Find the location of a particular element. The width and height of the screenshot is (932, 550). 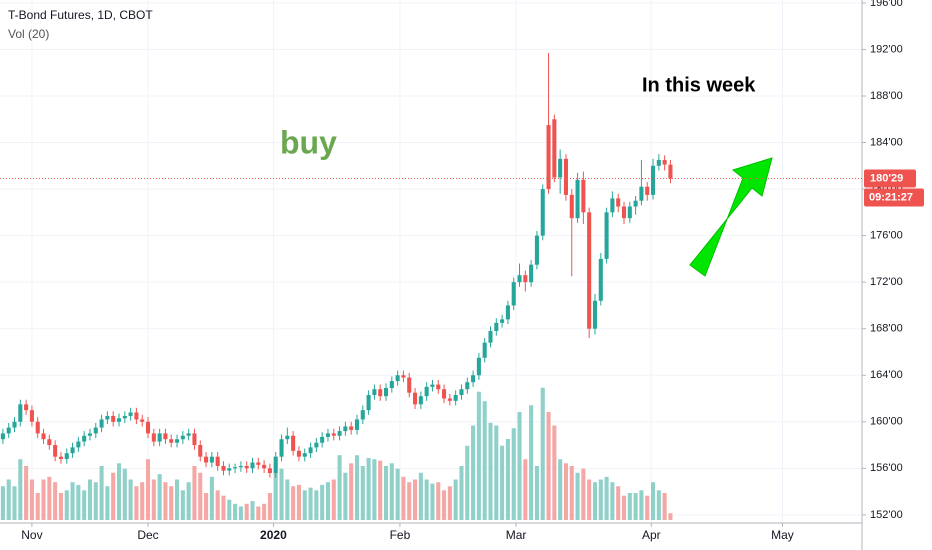

countdown-label: 09:21:27 is located at coordinates (891, 197).